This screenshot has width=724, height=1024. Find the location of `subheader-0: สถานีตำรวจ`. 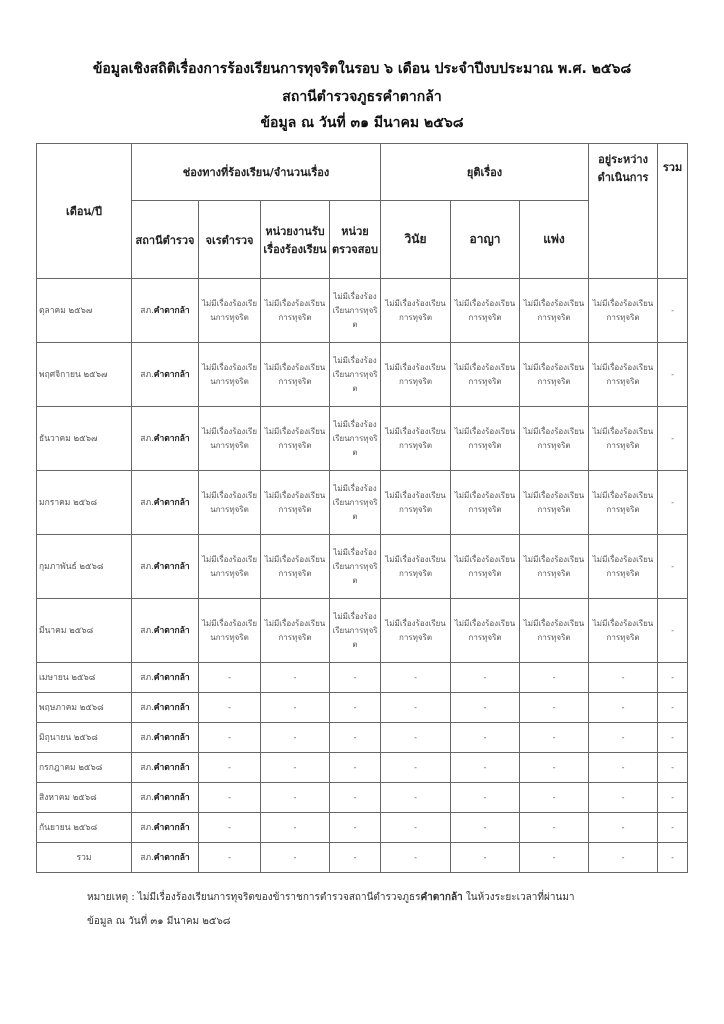

subheader-0: สถานีตำรวจ is located at coordinates (165, 239).